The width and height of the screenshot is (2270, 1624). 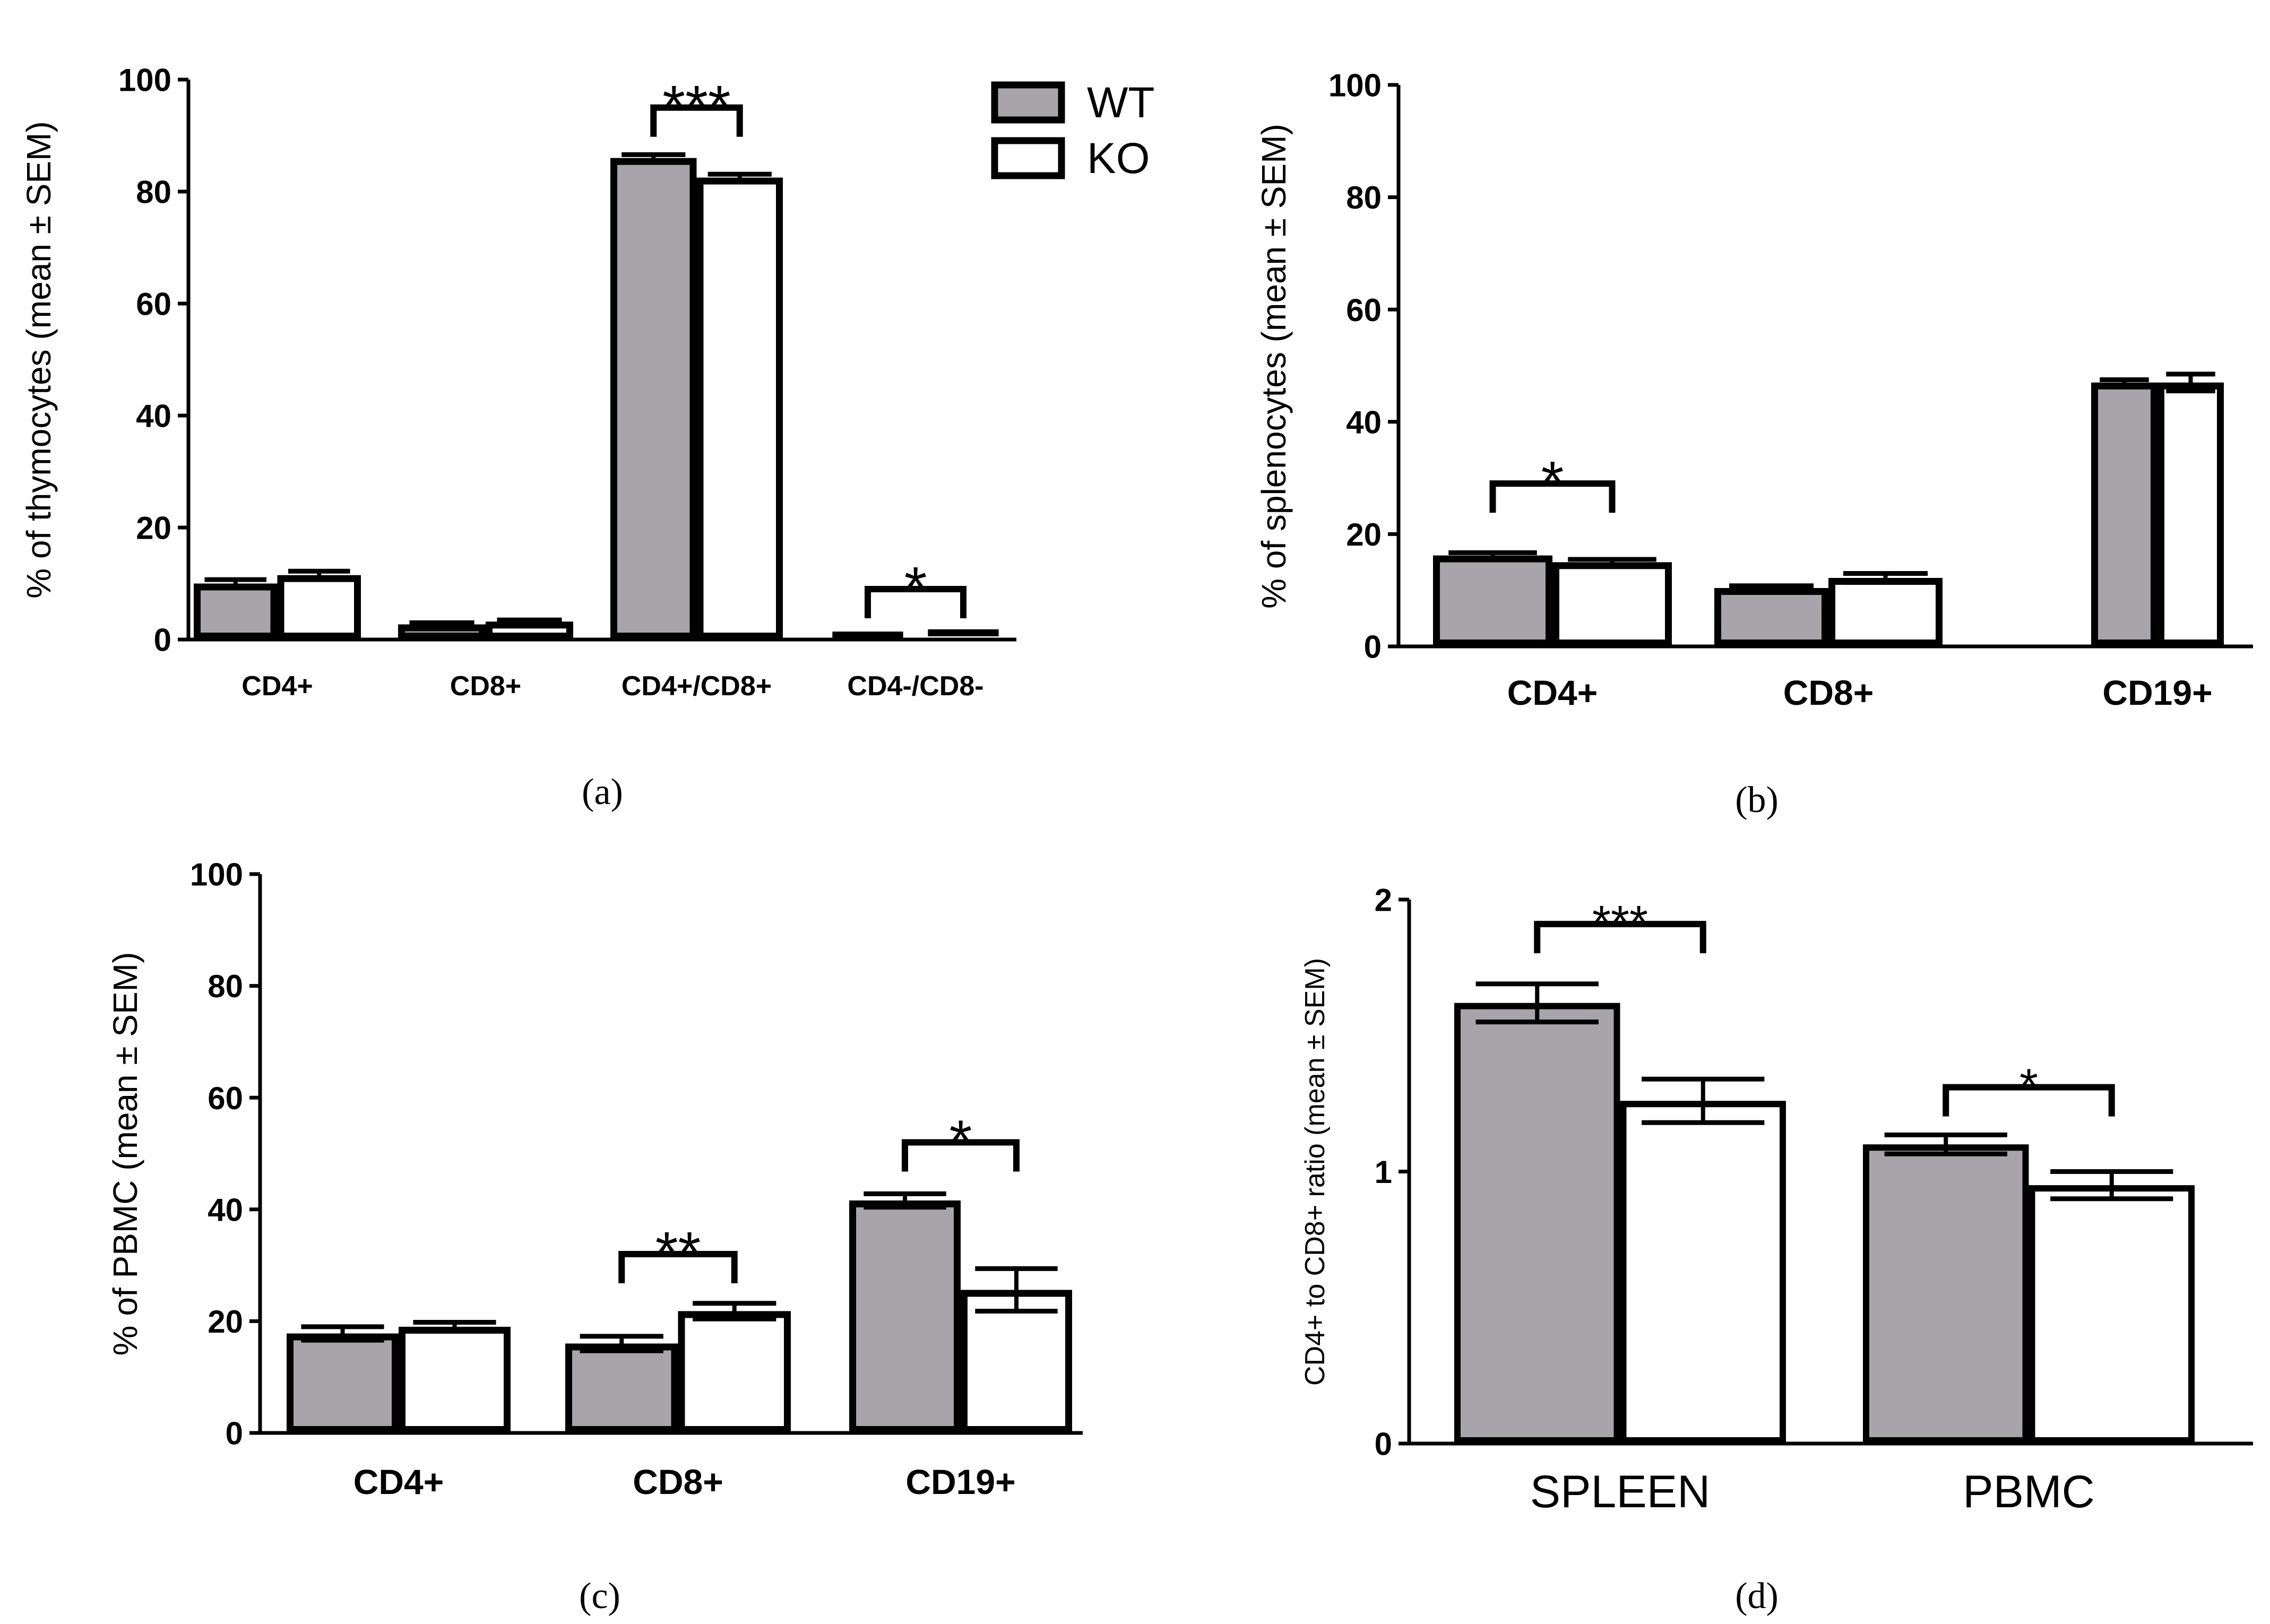 What do you see at coordinates (599, 1596) in the screenshot?
I see `panel-caption: (c)` at bounding box center [599, 1596].